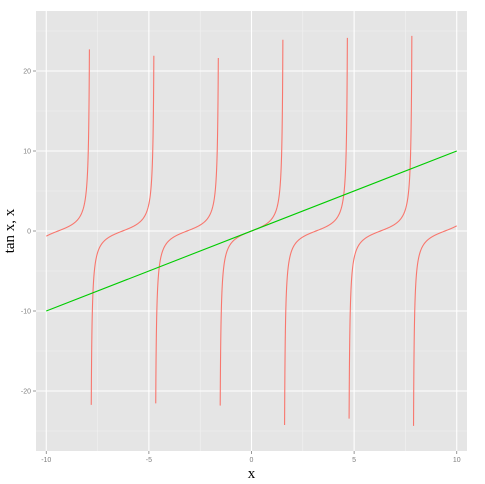  I want to click on y-tick-label: -10, so click(26, 312).